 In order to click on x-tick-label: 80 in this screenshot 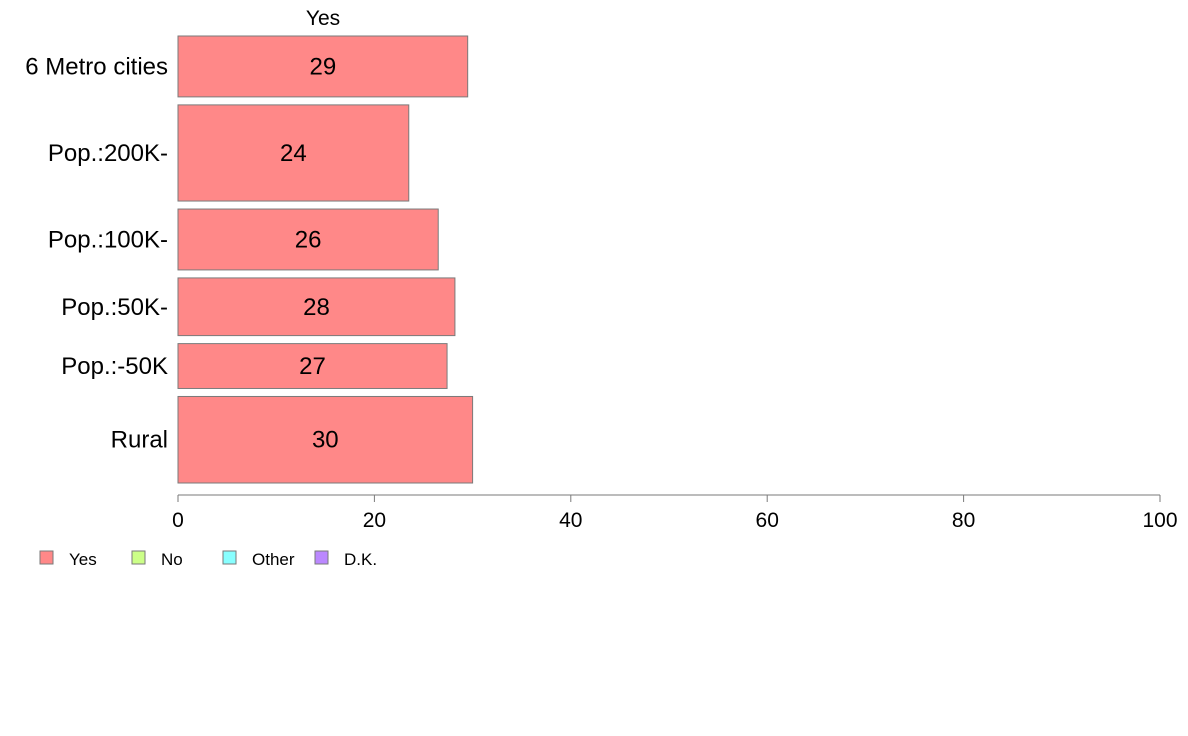, I will do `click(963, 520)`.